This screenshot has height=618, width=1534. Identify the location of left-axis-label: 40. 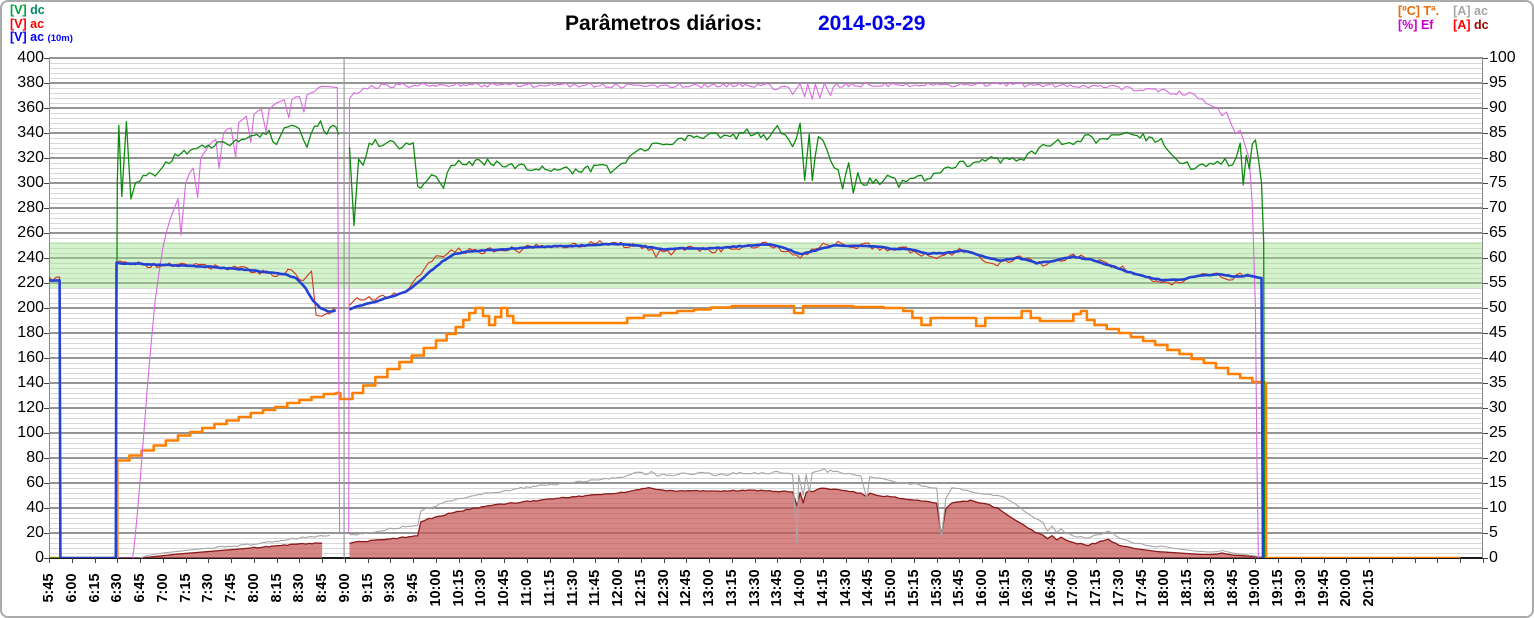
(35, 507).